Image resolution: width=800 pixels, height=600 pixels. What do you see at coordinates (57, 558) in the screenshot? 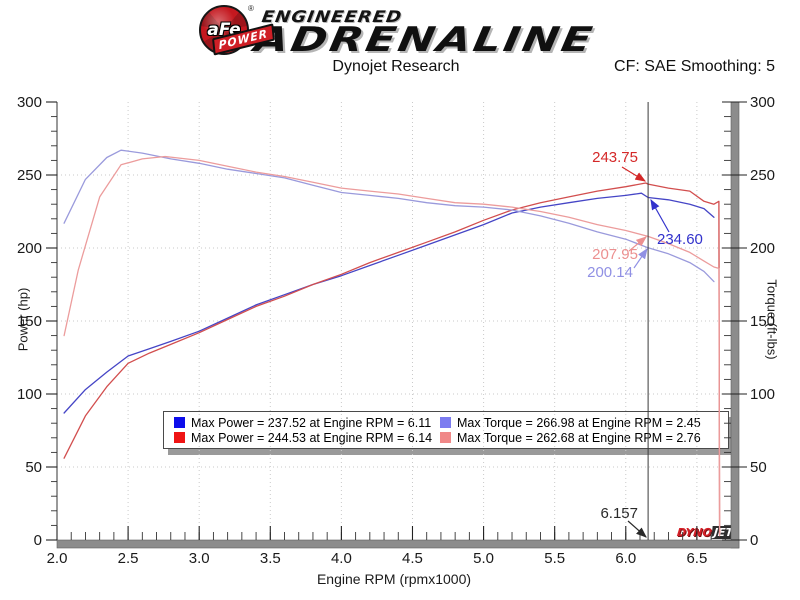
I see `x-tick-label: 2.0` at bounding box center [57, 558].